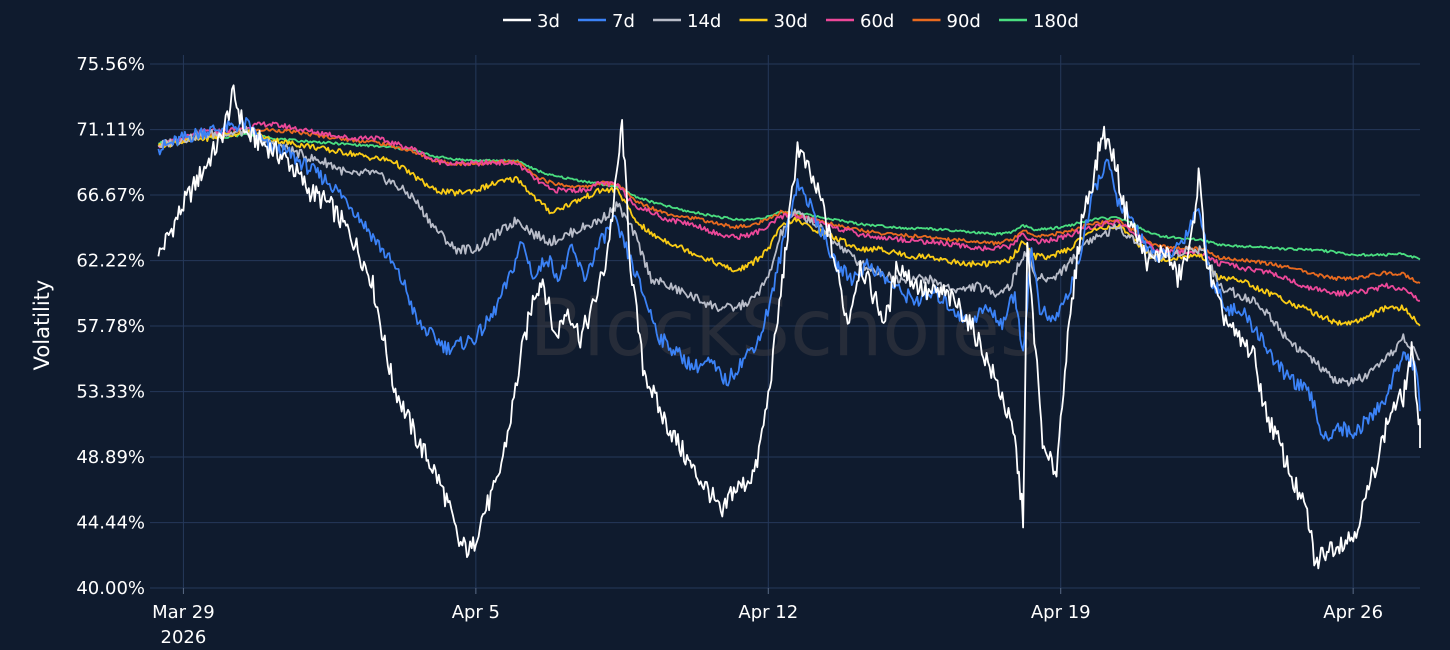 Image resolution: width=1450 pixels, height=650 pixels. What do you see at coordinates (110, 64) in the screenshot?
I see `y-tick-label: 75.56%` at bounding box center [110, 64].